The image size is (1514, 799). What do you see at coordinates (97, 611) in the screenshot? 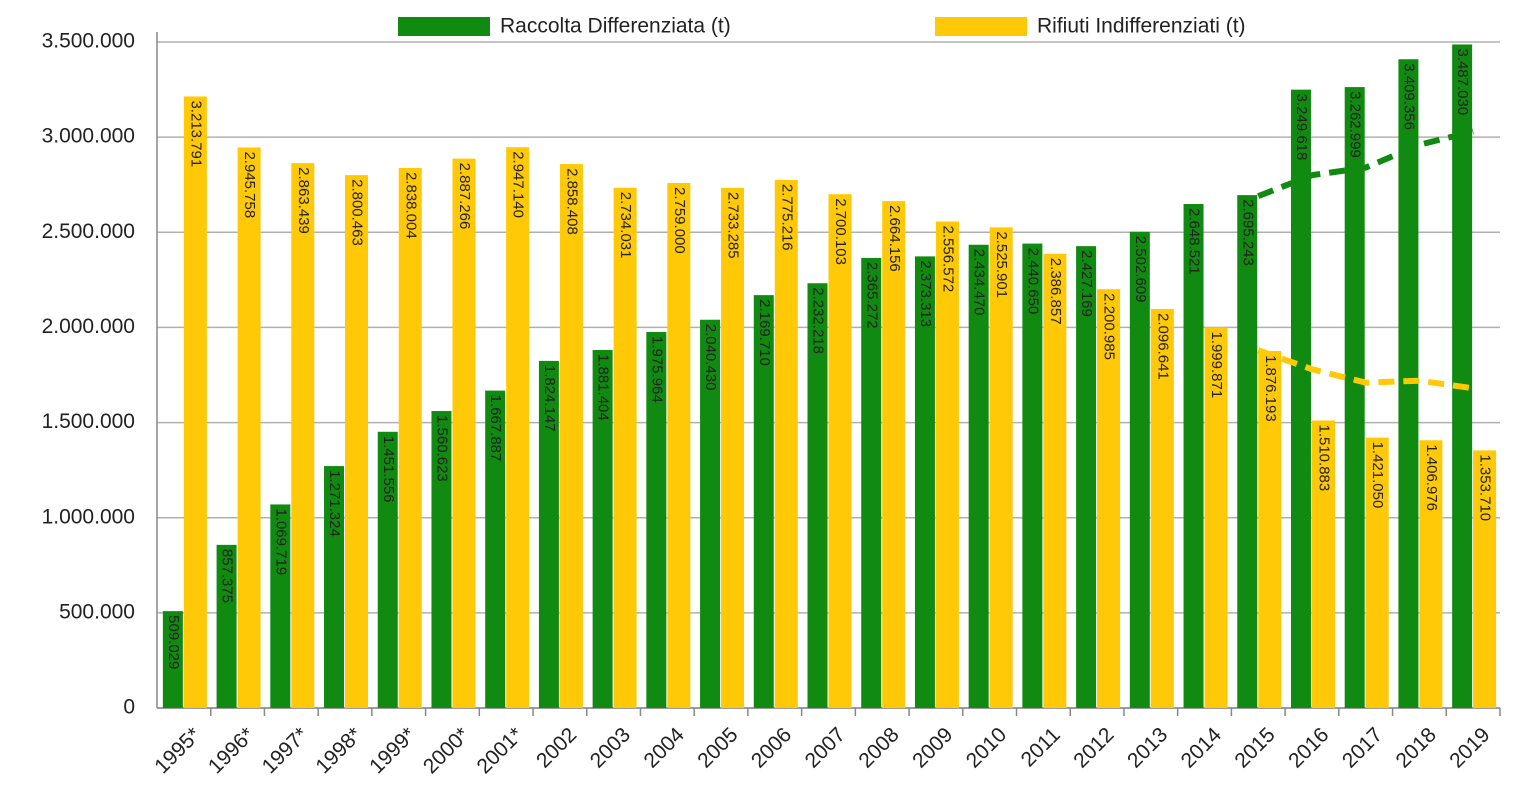
I see `y-tick-label: 500.000` at bounding box center [97, 611].